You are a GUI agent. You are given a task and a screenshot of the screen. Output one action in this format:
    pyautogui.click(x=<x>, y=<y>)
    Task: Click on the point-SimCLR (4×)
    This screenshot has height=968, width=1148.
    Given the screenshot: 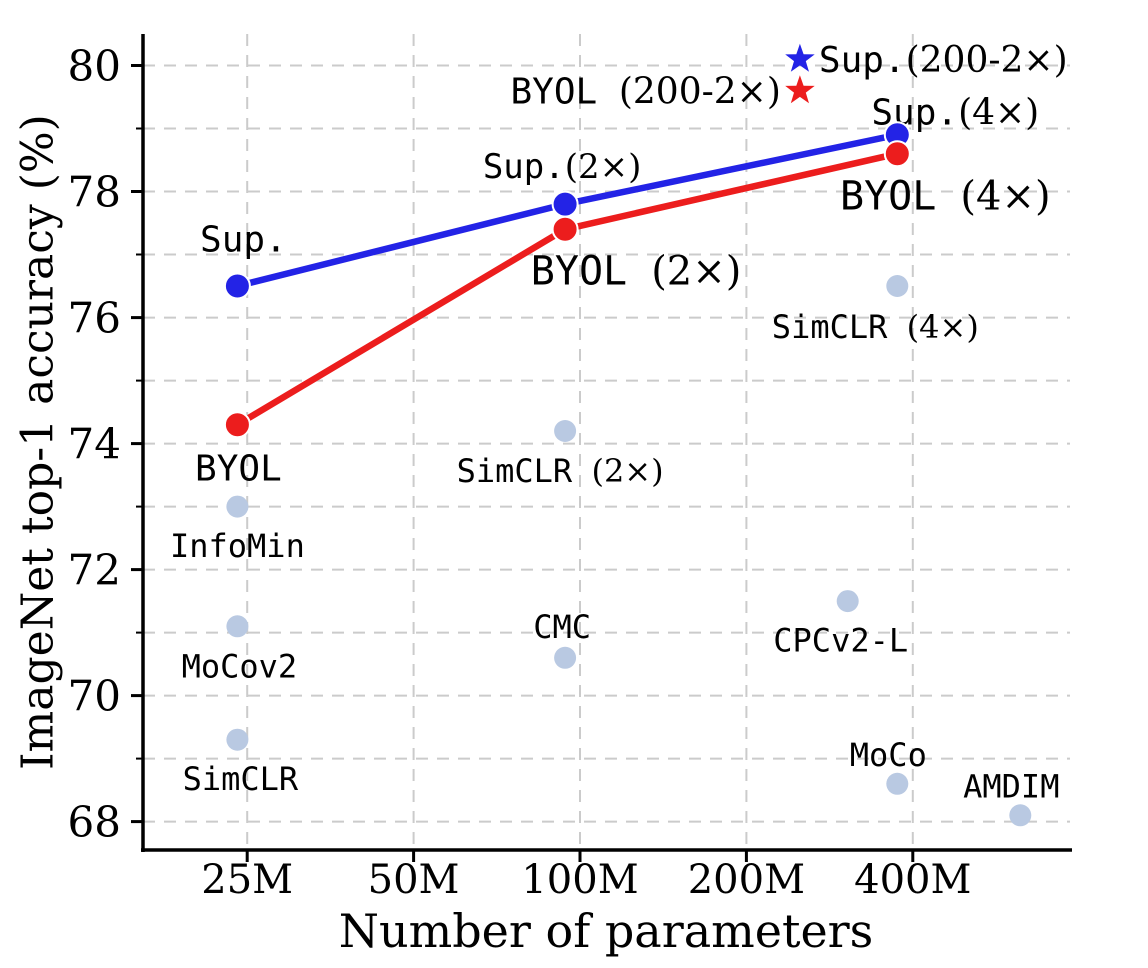 What is the action you would take?
    pyautogui.click(x=897, y=286)
    